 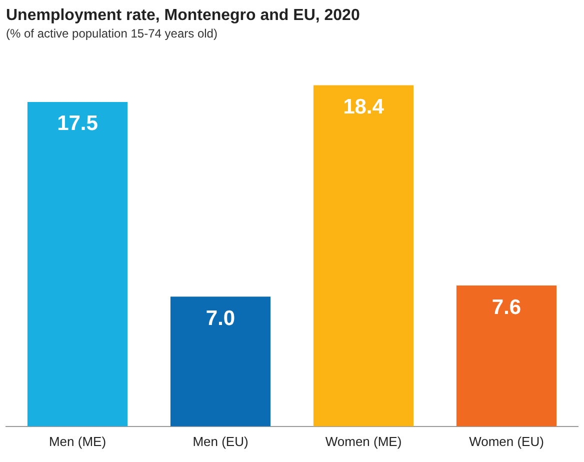 What do you see at coordinates (221, 318) in the screenshot?
I see `data-label: 7.0` at bounding box center [221, 318].